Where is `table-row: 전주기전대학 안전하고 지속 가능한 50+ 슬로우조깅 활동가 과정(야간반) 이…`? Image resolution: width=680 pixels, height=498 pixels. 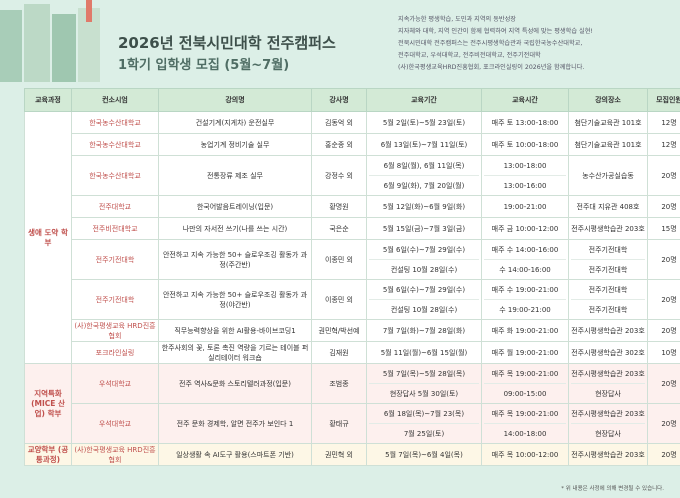
table-row: 전주기전대학 안전하고 지속 가능한 50+ 슬로우조깅 활동가 과정(야간반) 이… is located at coordinates (352, 299).